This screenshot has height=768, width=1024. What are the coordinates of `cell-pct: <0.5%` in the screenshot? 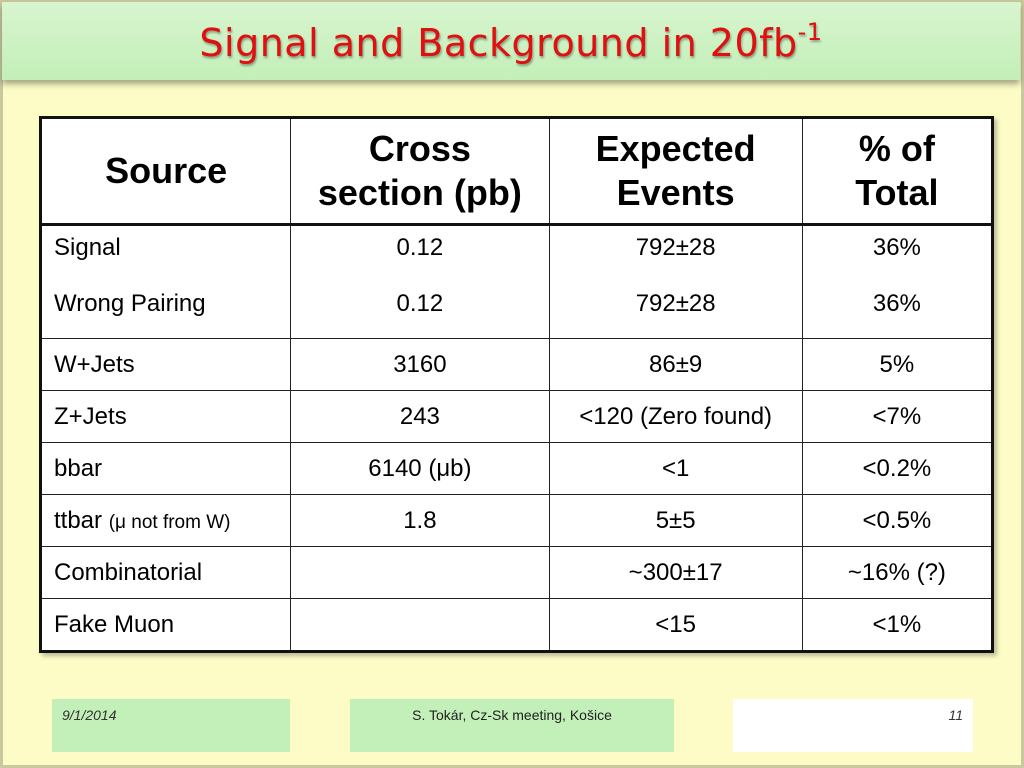 It's located at (897, 520).